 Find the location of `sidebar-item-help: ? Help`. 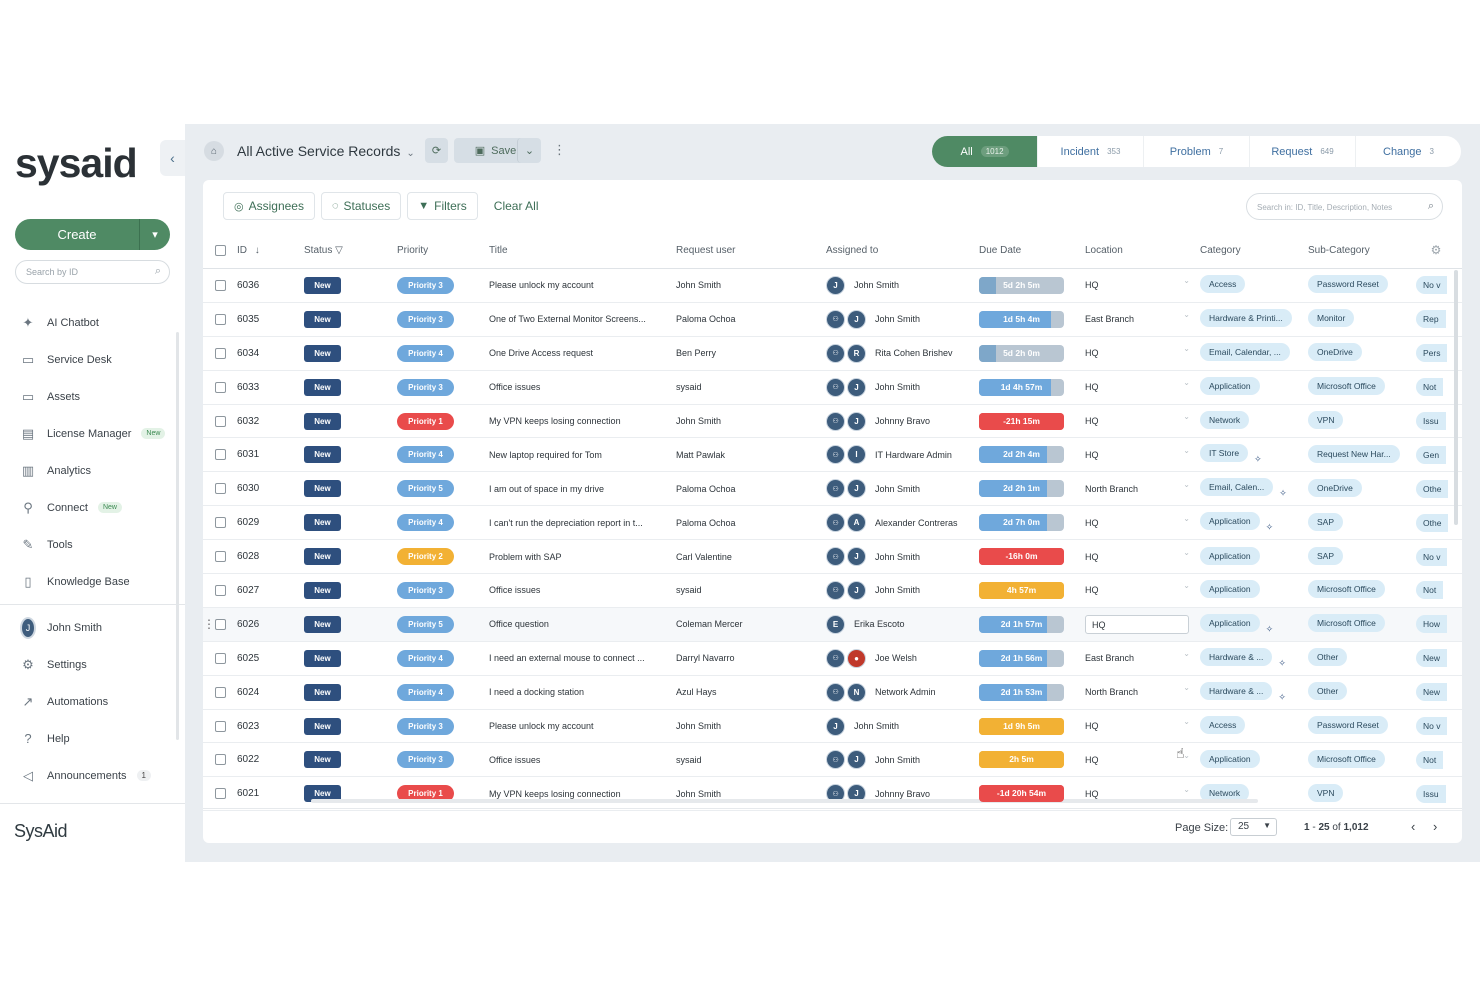

sidebar-item-help: ? Help is located at coordinates (90, 738).